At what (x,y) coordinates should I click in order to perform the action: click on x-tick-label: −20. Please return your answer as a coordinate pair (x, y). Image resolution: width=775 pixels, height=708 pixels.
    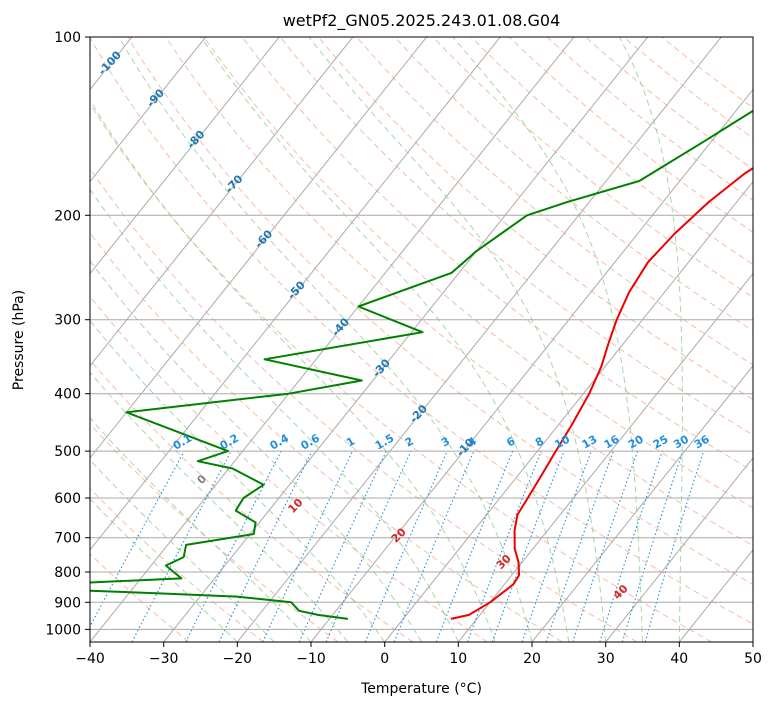
    Looking at the image, I should click on (238, 659).